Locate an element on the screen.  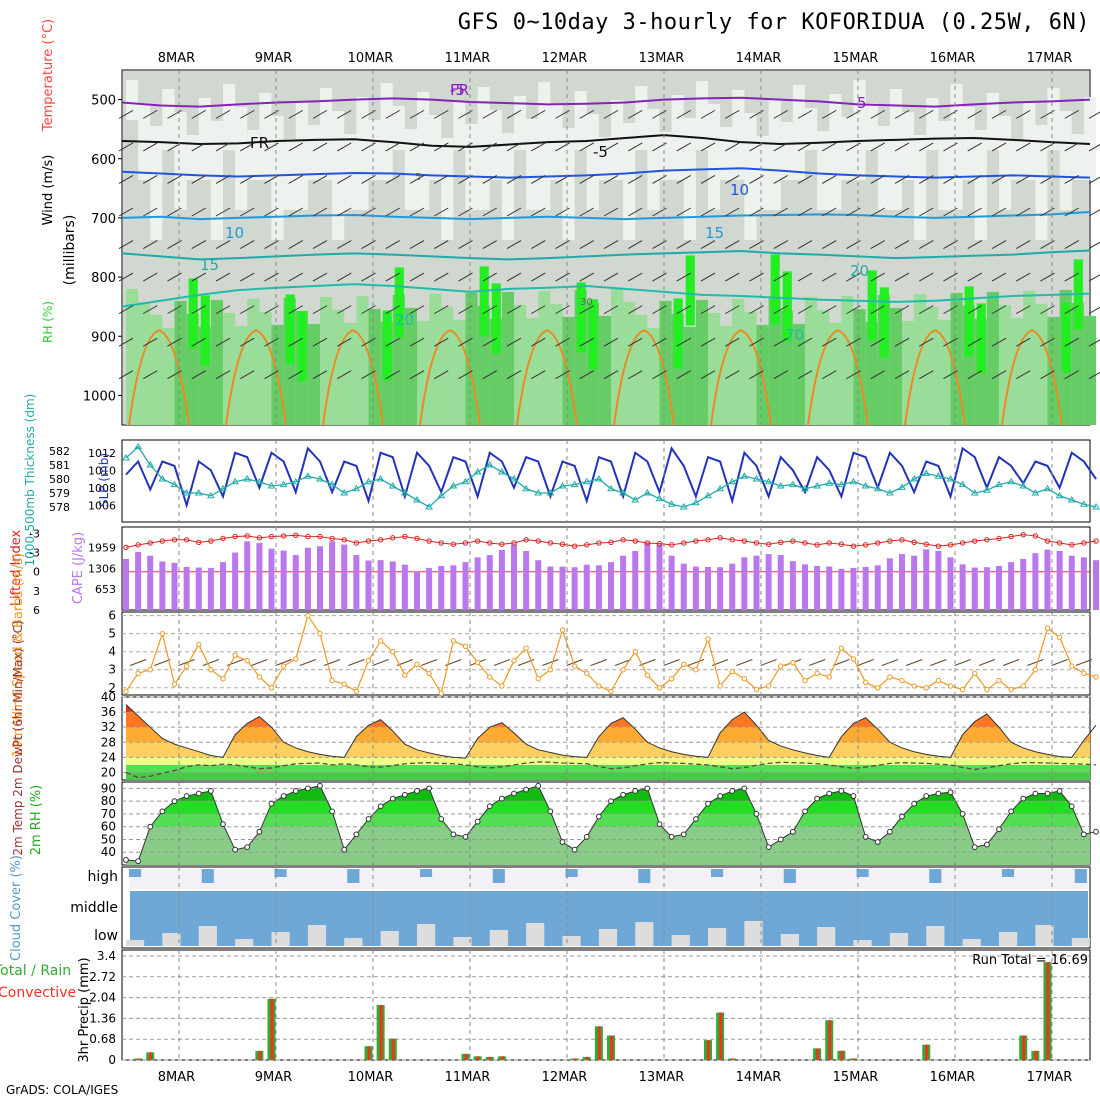
date-label-bottom: 9MAR is located at coordinates (273, 1077).